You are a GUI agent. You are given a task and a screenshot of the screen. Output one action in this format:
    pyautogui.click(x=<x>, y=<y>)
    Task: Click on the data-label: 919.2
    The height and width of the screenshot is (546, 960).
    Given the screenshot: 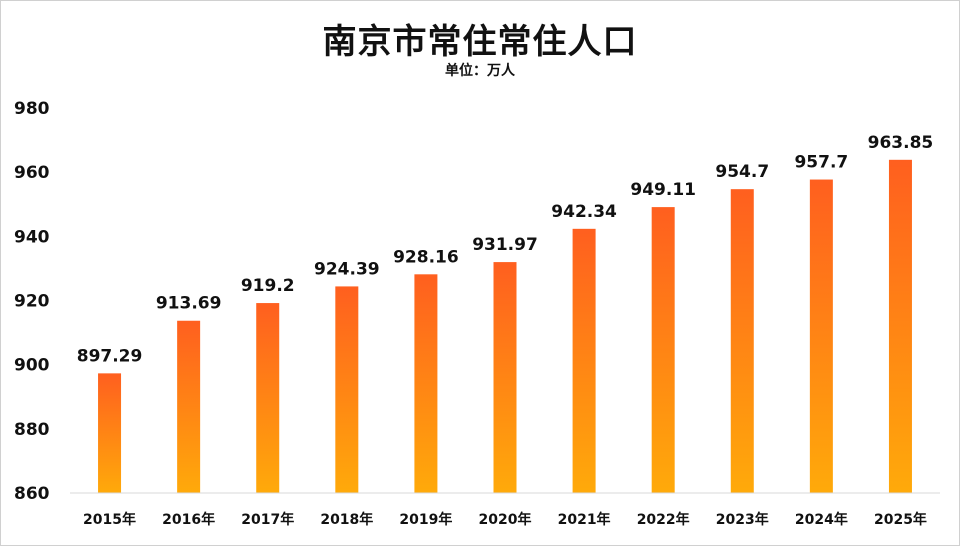 What is the action you would take?
    pyautogui.click(x=268, y=286)
    